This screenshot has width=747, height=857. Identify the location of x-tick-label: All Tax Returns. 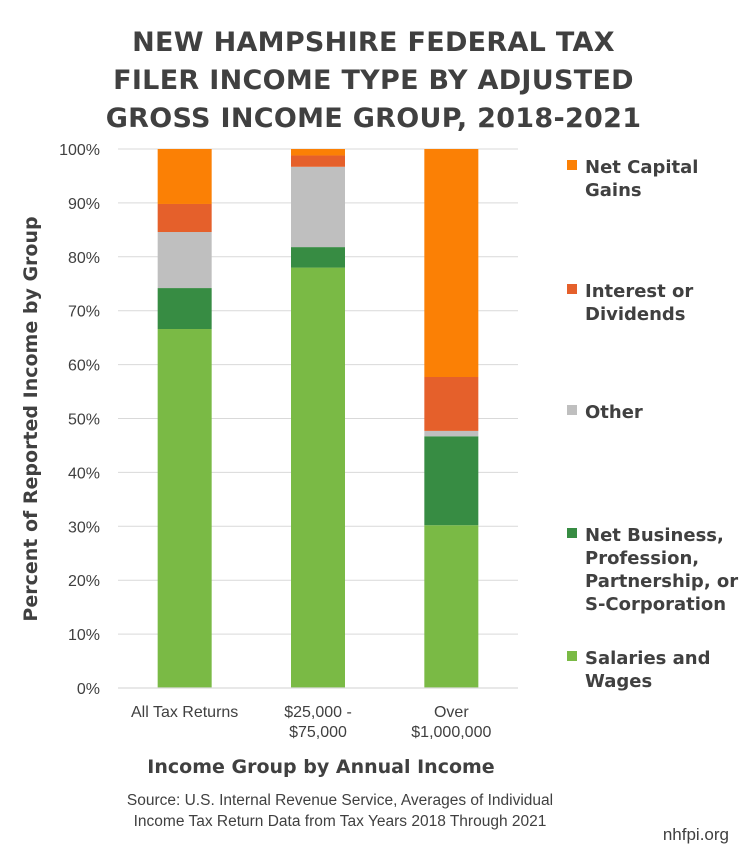
(184, 712).